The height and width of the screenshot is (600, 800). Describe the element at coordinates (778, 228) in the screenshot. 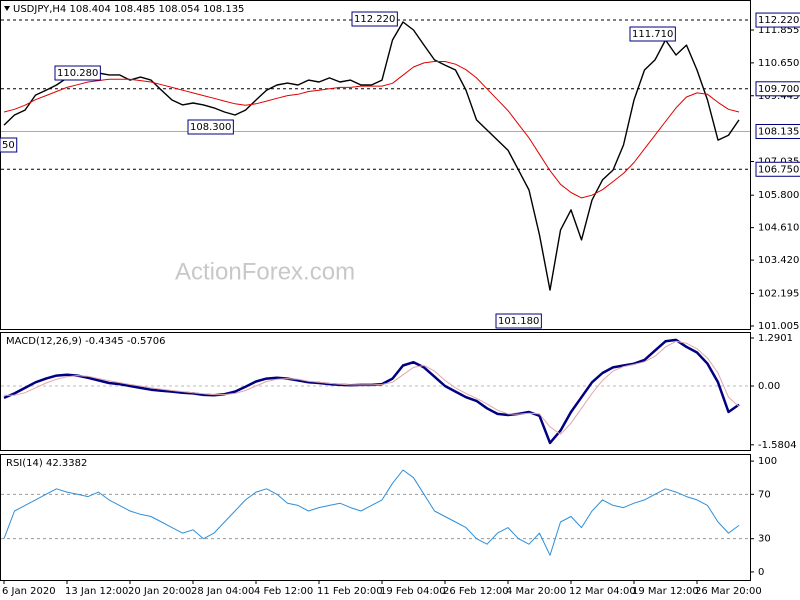

I see `y-tick-label: 104.610` at that location.